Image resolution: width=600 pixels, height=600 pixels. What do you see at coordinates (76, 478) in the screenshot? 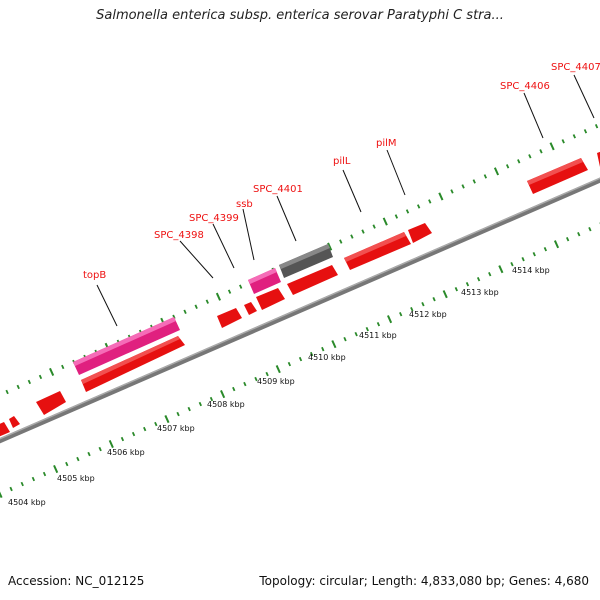
I see `tick-label-4505: 4505 kbp` at bounding box center [76, 478].